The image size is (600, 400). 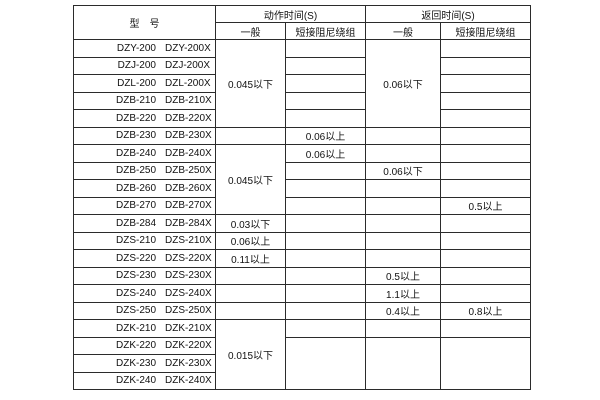 I want to click on header-action-time: 动作时间(S), so click(x=290, y=14).